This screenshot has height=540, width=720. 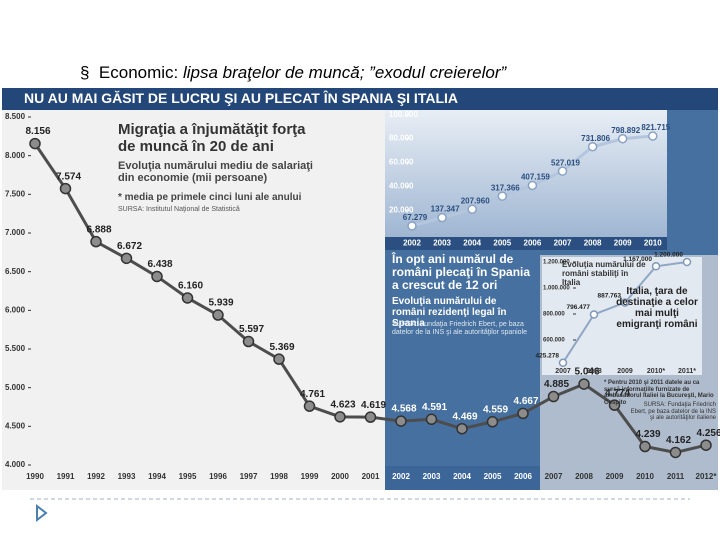 I want to click on x-tick-label: 2003, so click(x=432, y=476).